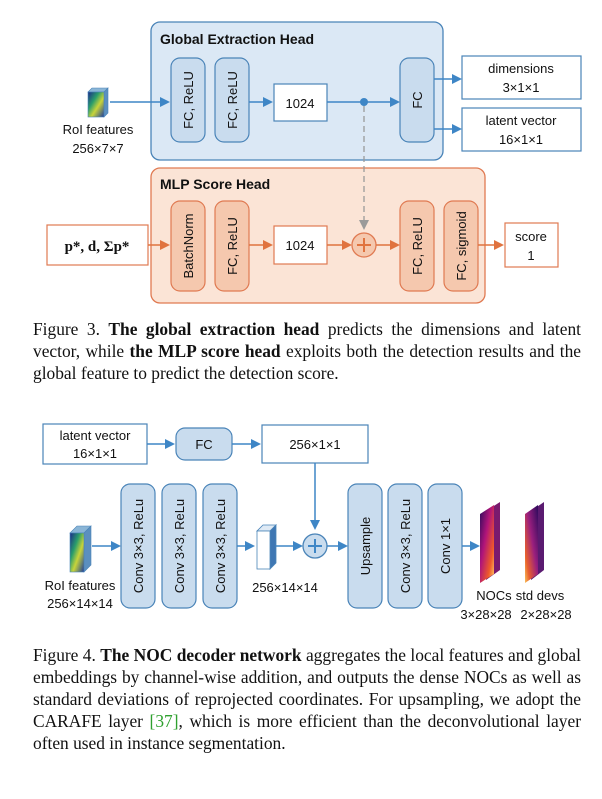 The width and height of the screenshot is (602, 799). I want to click on fig4-conv-final-label: Conv 1×1, so click(445, 546).